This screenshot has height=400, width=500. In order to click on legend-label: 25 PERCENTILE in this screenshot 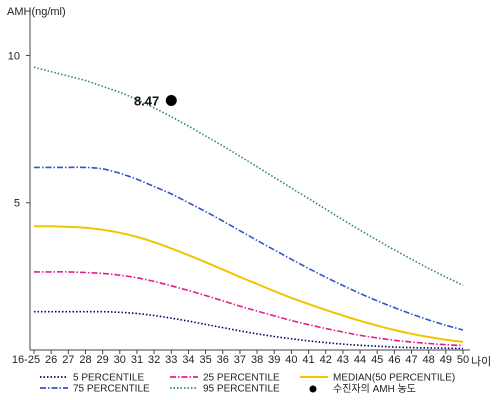, I will do `click(241, 378)`.